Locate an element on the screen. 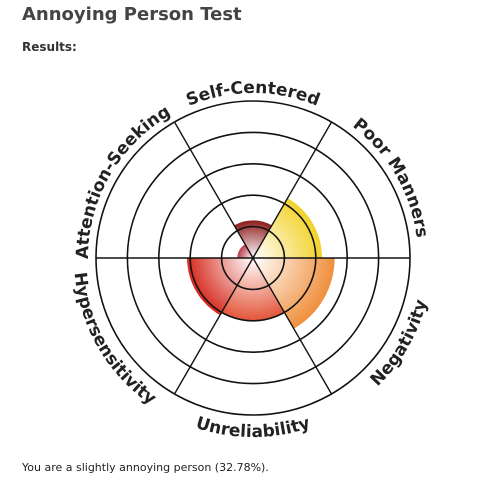  category-label-path: Unreliability is located at coordinates (253, 427).